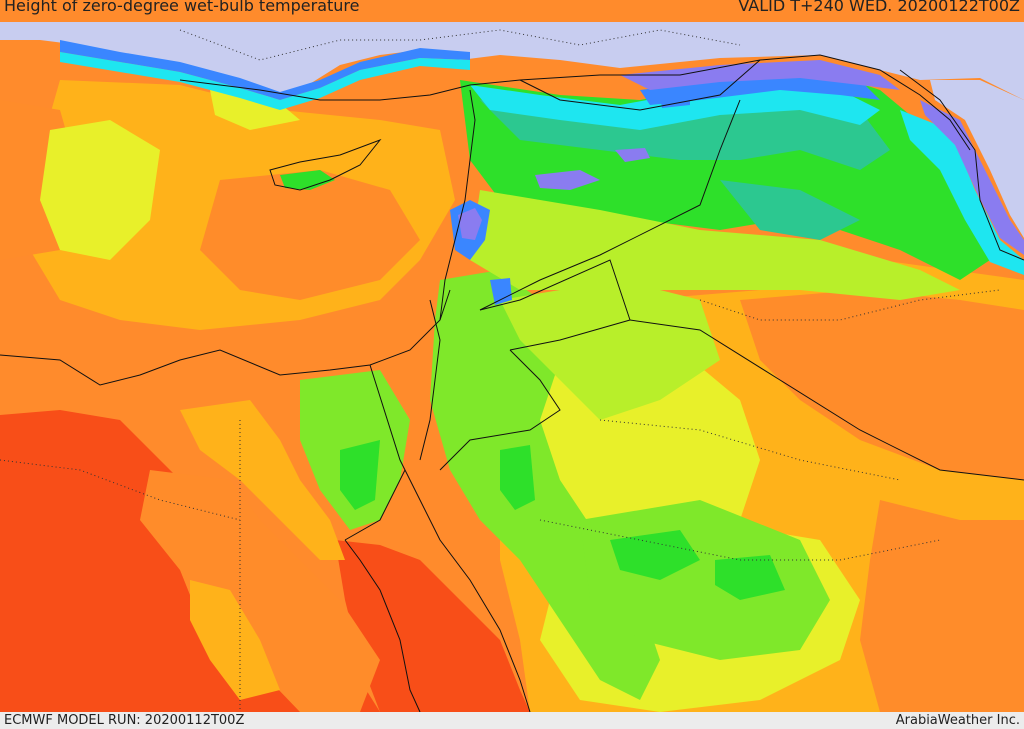 The image size is (1024, 729). Describe the element at coordinates (100, 190) in the screenshot. I see `contour-med-yellow-streak` at that location.